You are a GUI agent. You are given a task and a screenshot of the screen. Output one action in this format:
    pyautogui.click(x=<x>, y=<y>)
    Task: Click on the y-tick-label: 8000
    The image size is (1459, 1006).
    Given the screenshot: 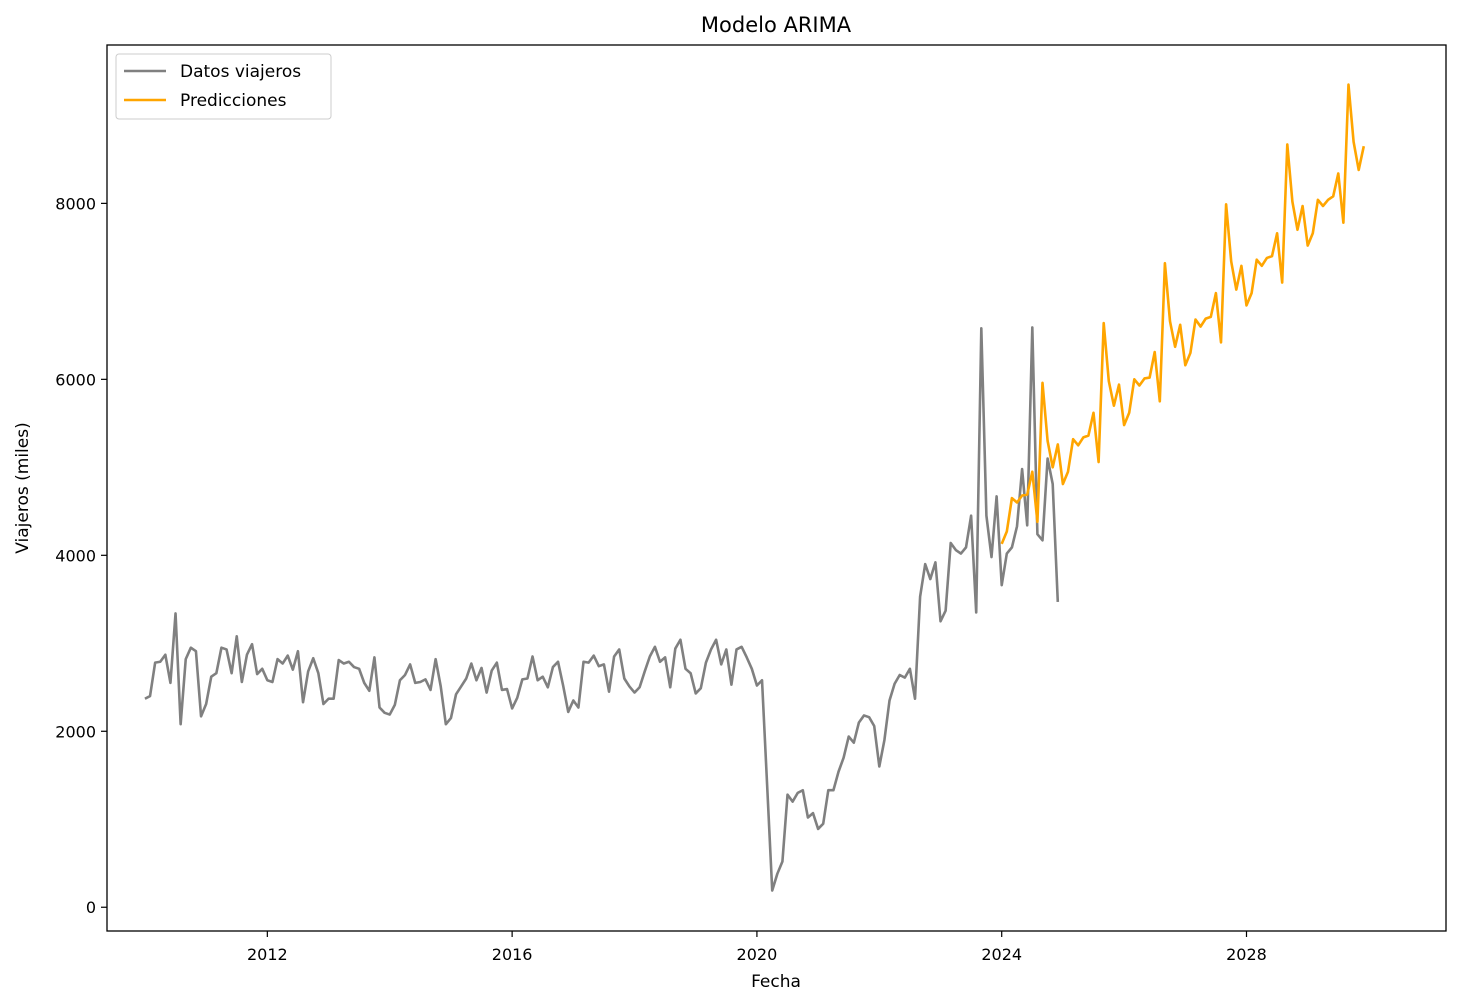 What is the action you would take?
    pyautogui.click(x=75, y=203)
    